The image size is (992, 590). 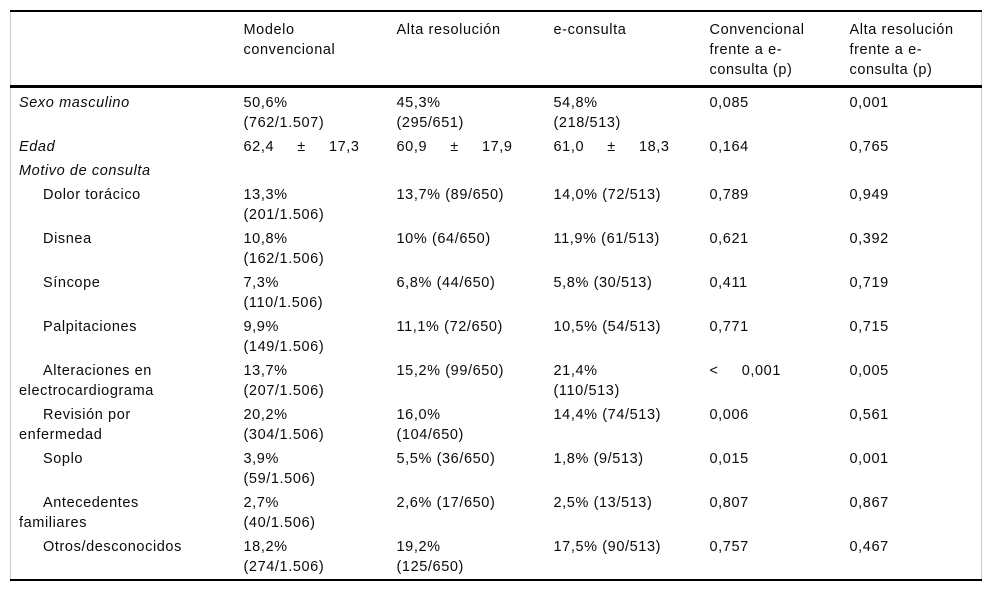 What do you see at coordinates (729, 194) in the screenshot?
I see `cell-value: 0,789` at bounding box center [729, 194].